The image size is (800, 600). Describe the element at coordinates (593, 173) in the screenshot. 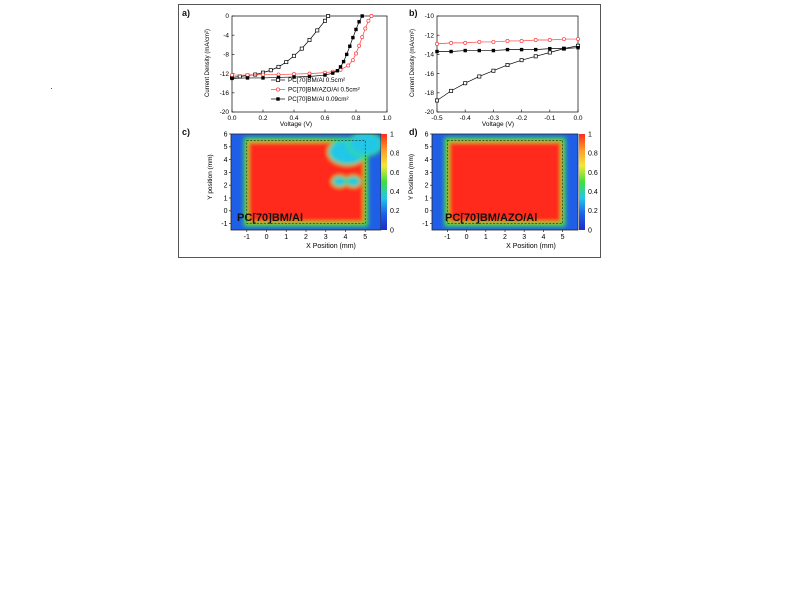

I see `chart-d-colorbar-tick-label: 0.6` at that location.